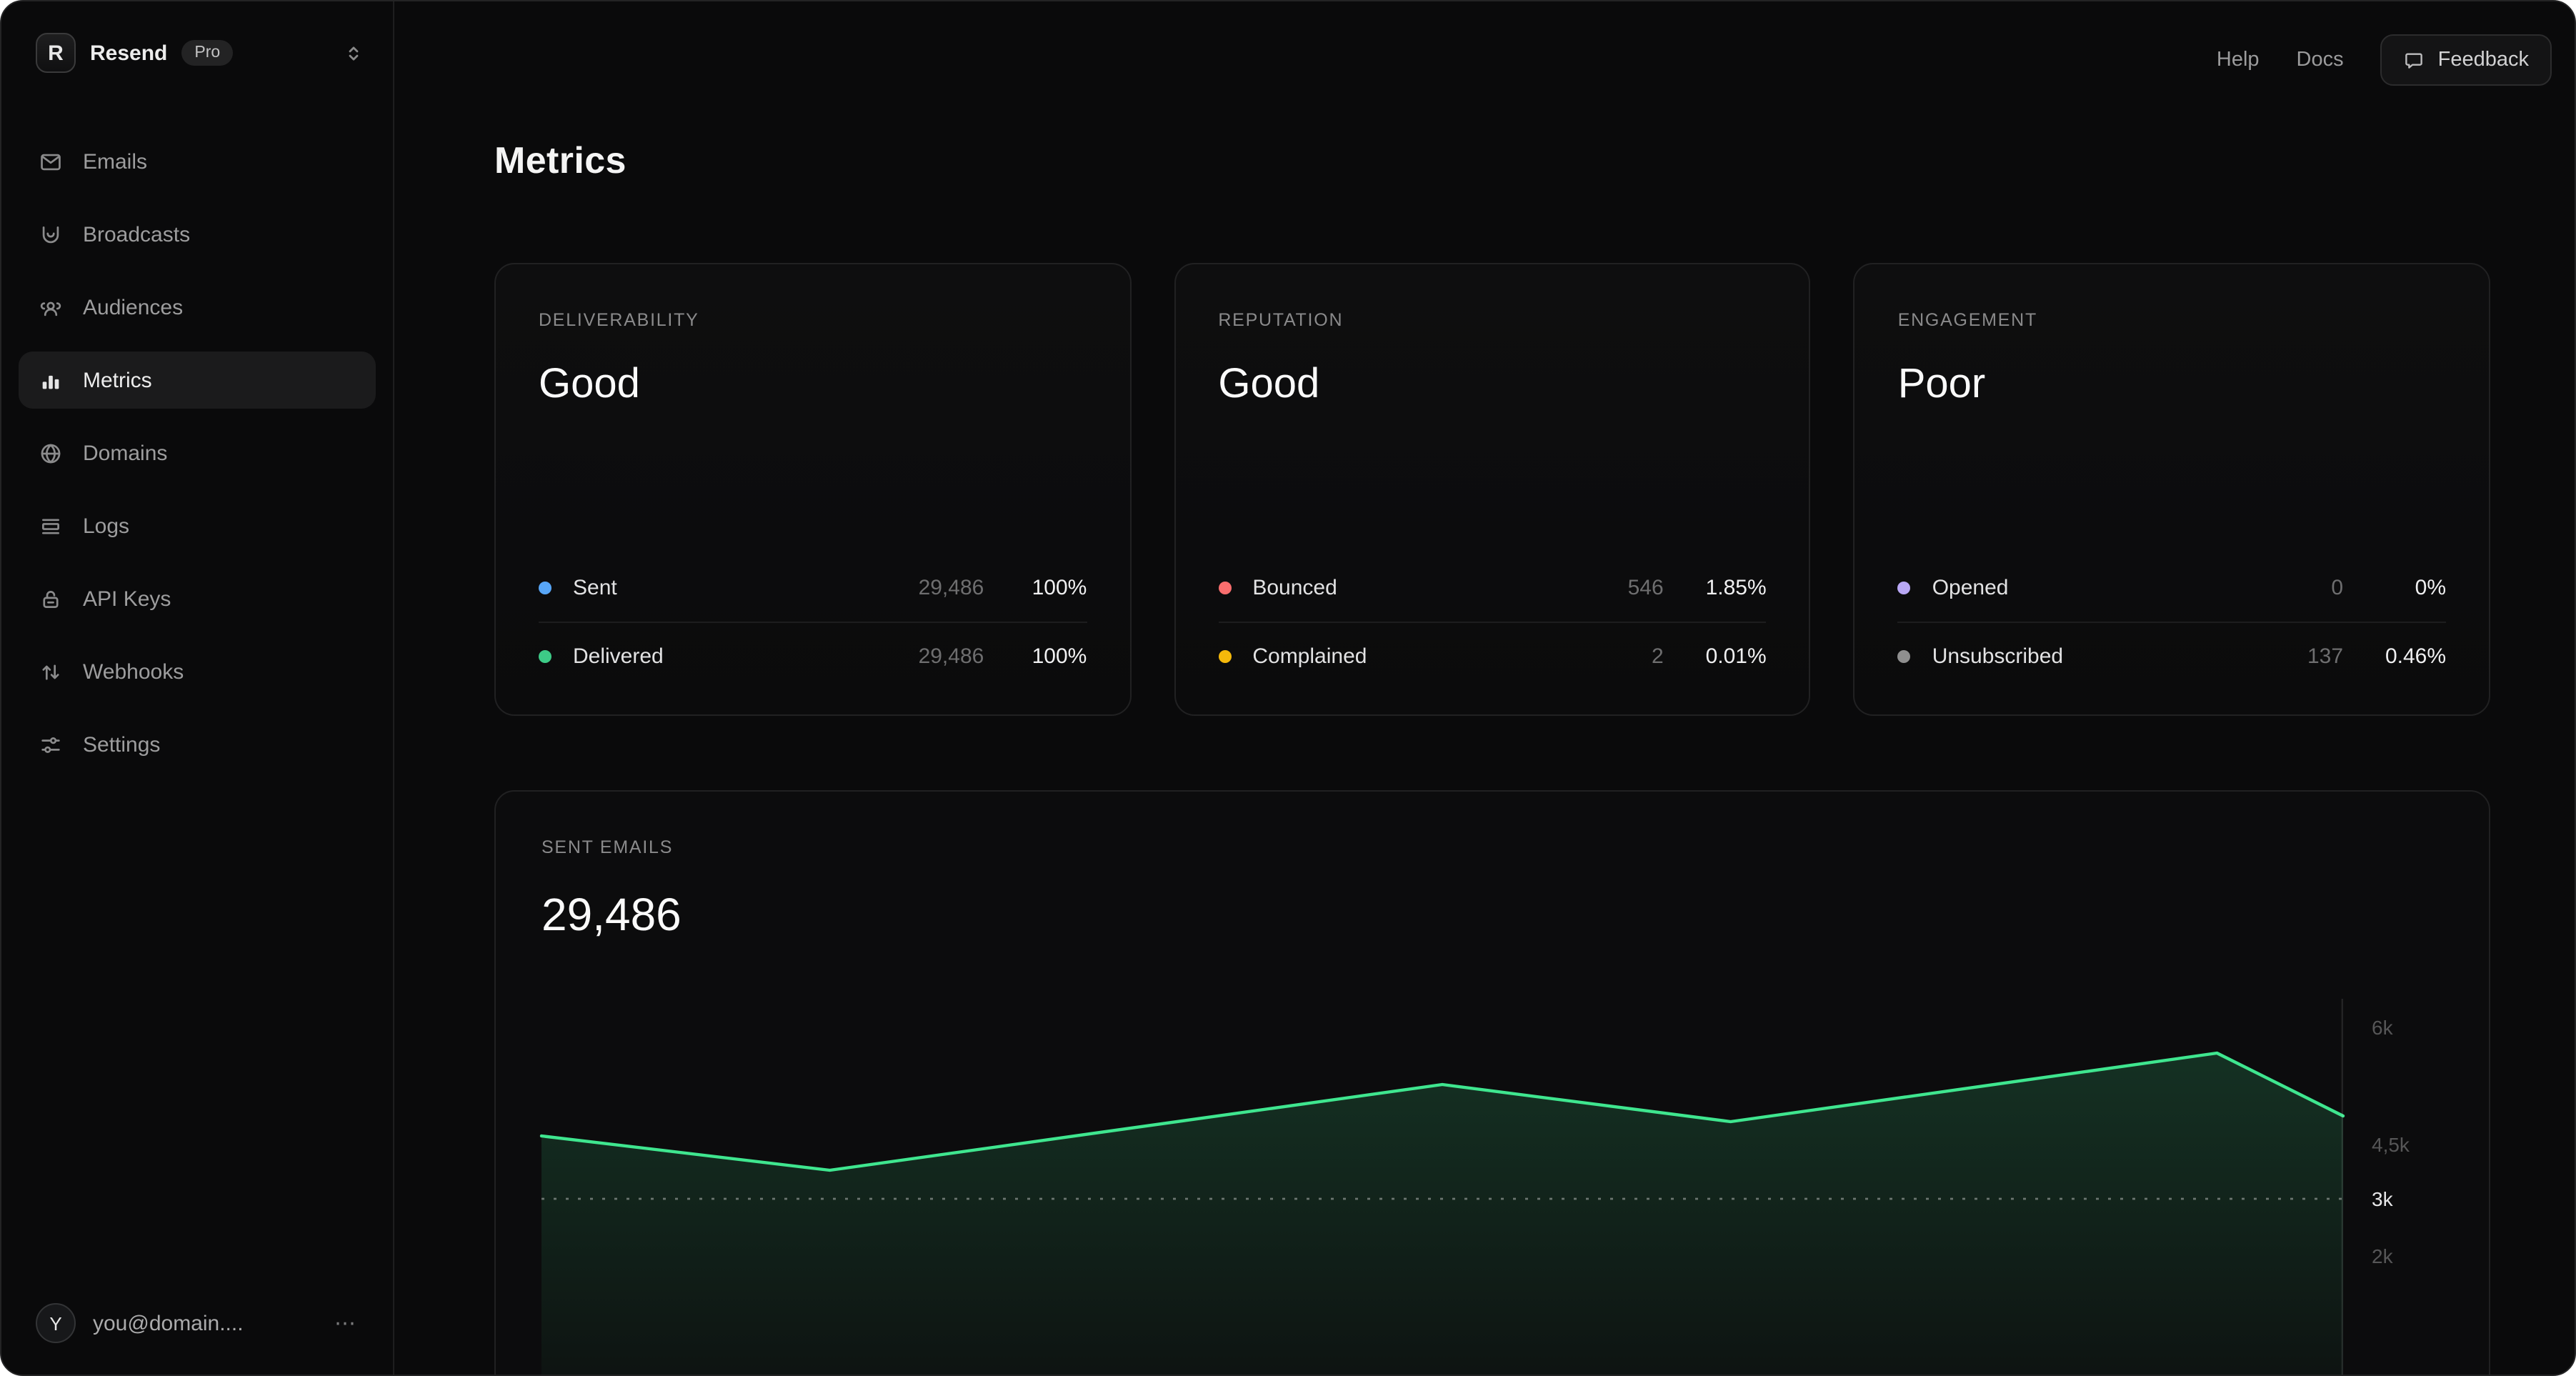  I want to click on sent-emails-total: 29,486, so click(611, 914).